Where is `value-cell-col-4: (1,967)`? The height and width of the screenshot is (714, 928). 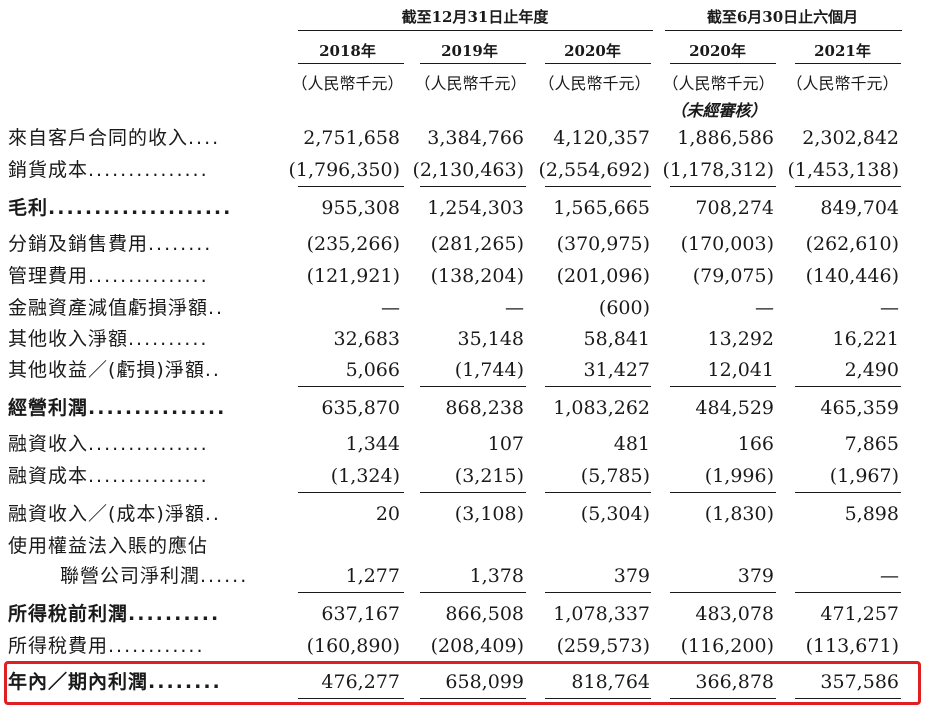 value-cell-col-4: (1,967) is located at coordinates (864, 476).